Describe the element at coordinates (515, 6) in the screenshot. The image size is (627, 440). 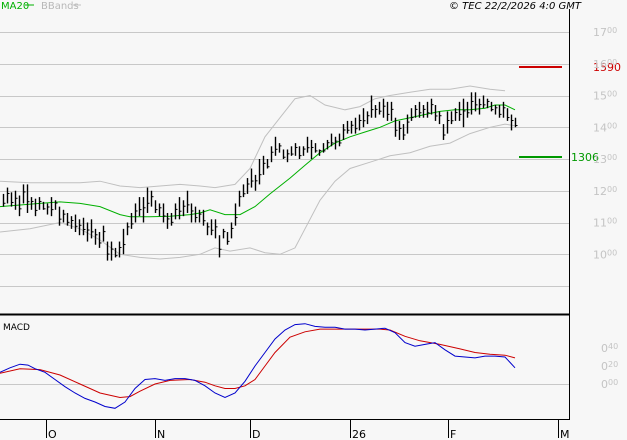
I see `copyright-timestamp: © TEC 22/2/2026 4:0 GMT` at that location.